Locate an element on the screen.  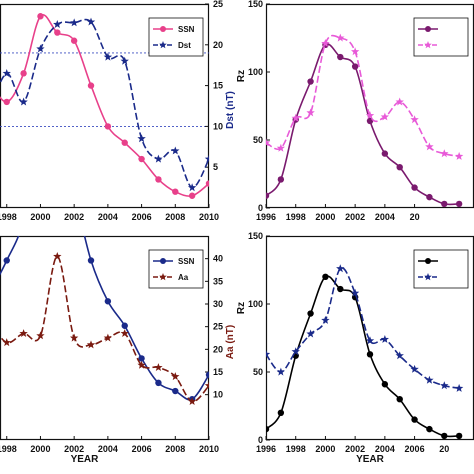
y-right-tick-label: 35 is located at coordinates (218, 281).